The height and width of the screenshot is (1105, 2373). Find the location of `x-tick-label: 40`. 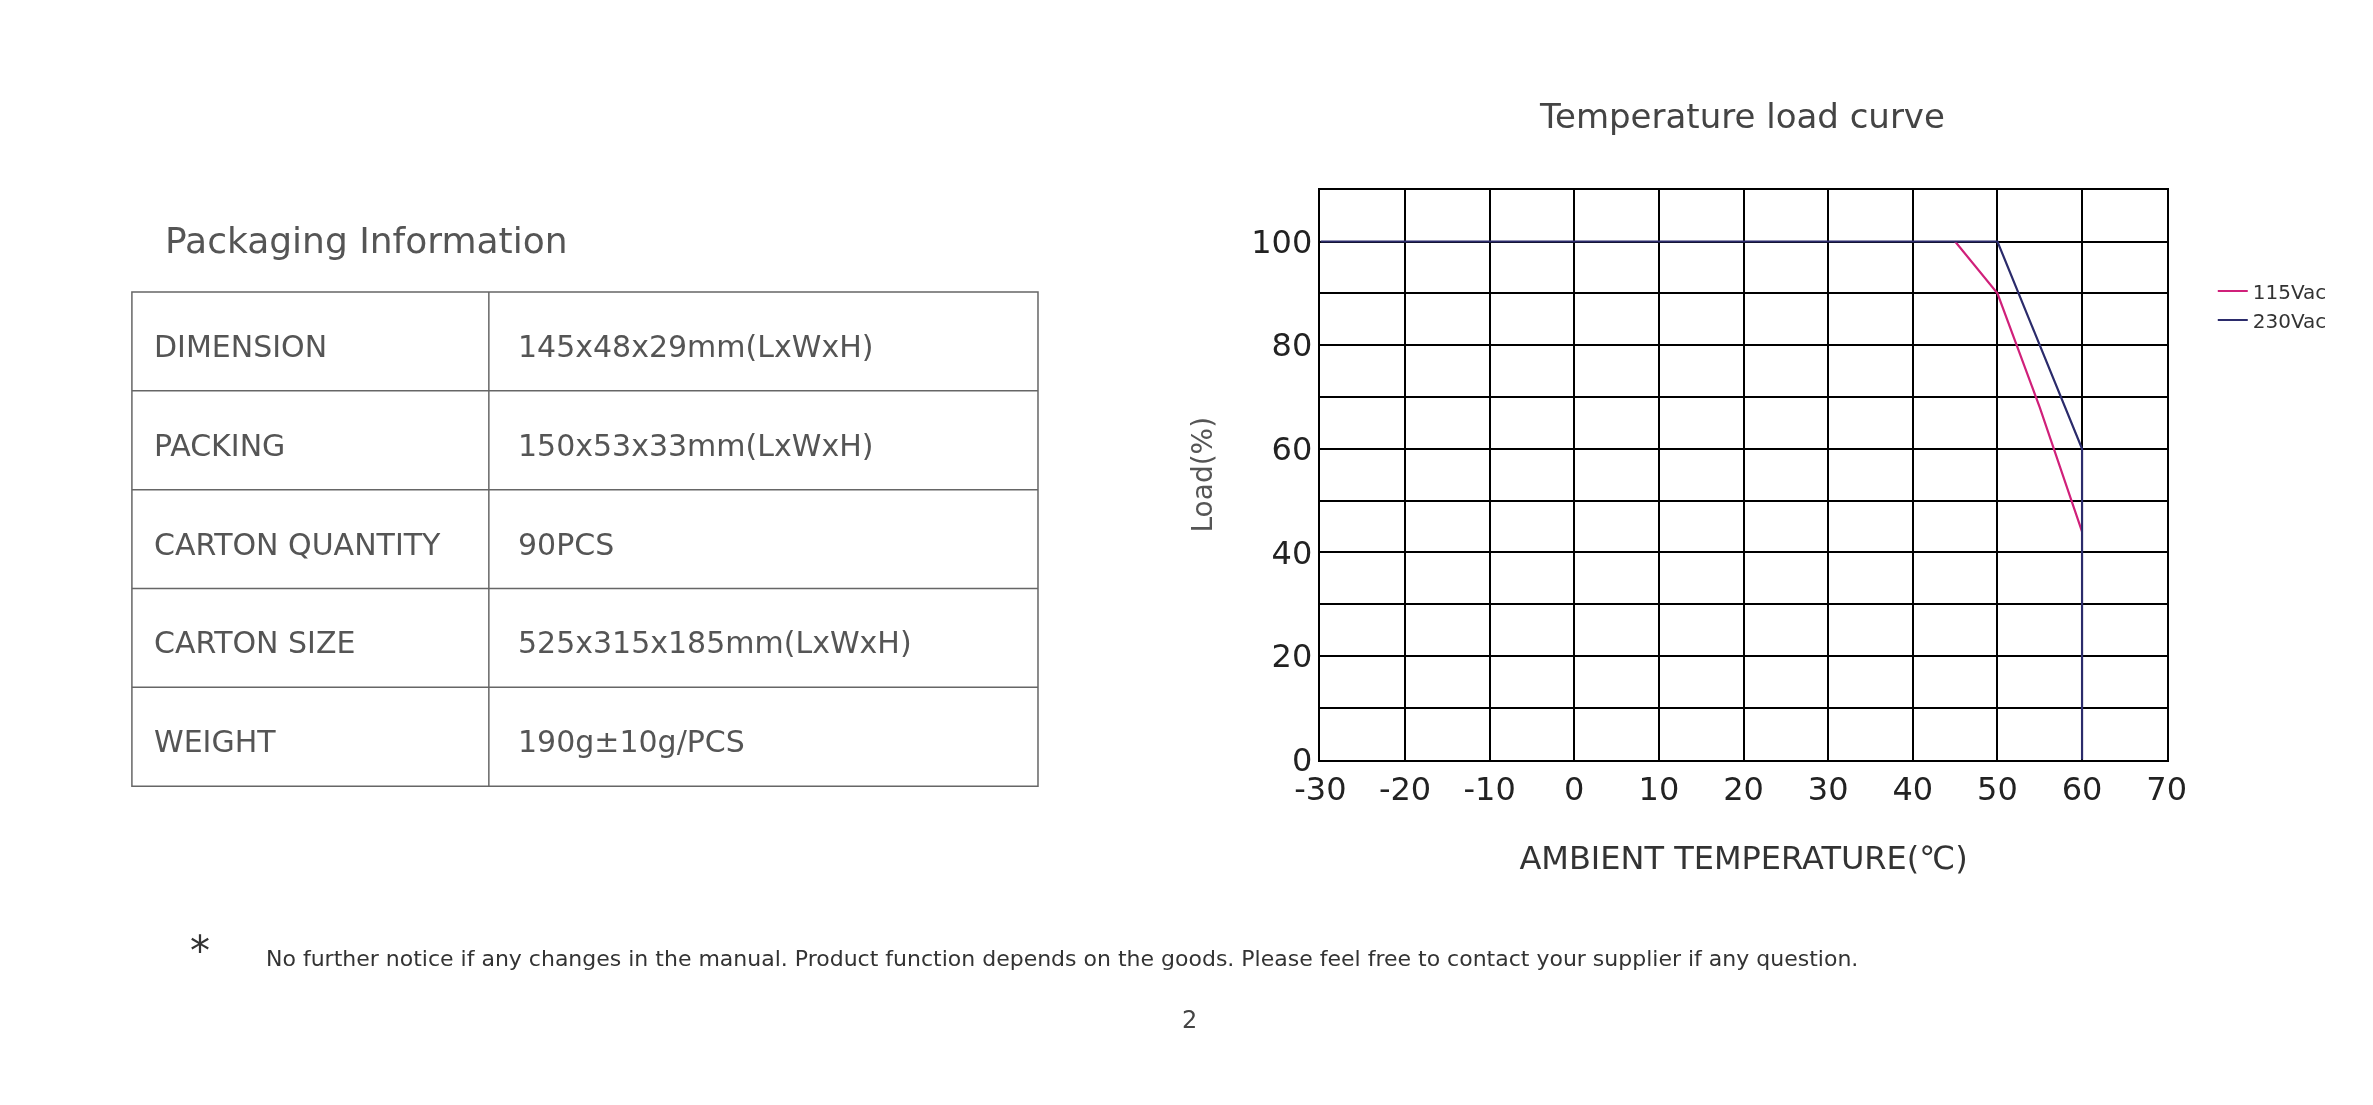

x-tick-label: 40 is located at coordinates (1913, 788).